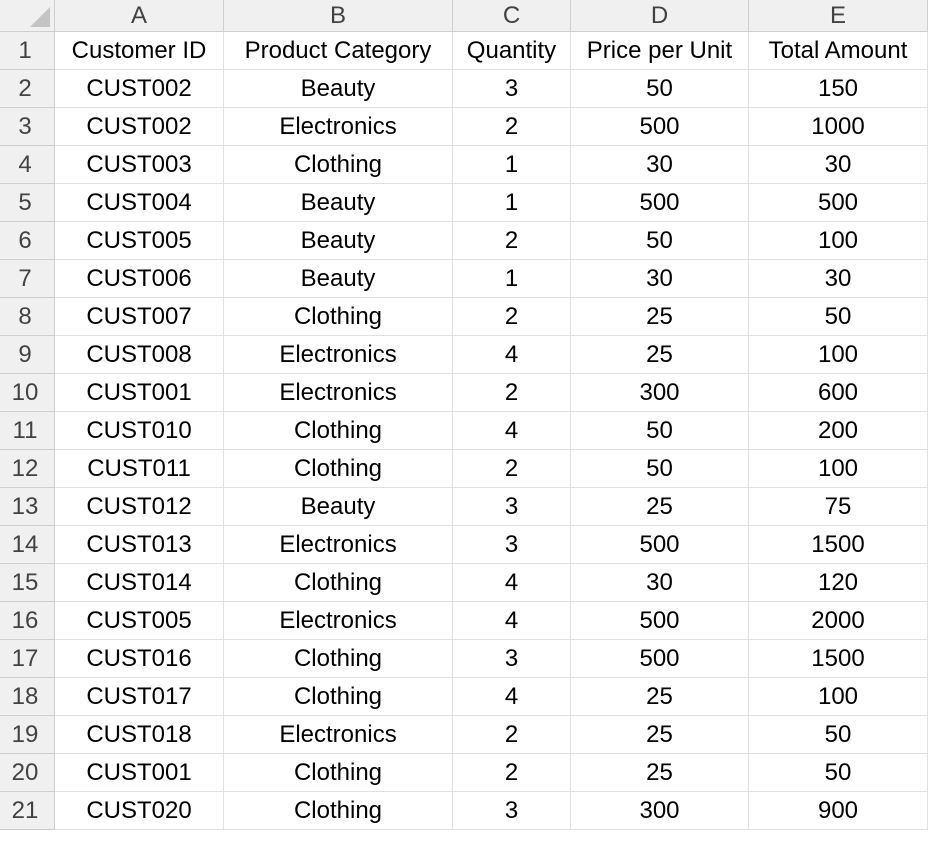 Image resolution: width=930 pixels, height=848 pixels. Describe the element at coordinates (139, 545) in the screenshot. I see `table-cell-a: CUST013` at that location.